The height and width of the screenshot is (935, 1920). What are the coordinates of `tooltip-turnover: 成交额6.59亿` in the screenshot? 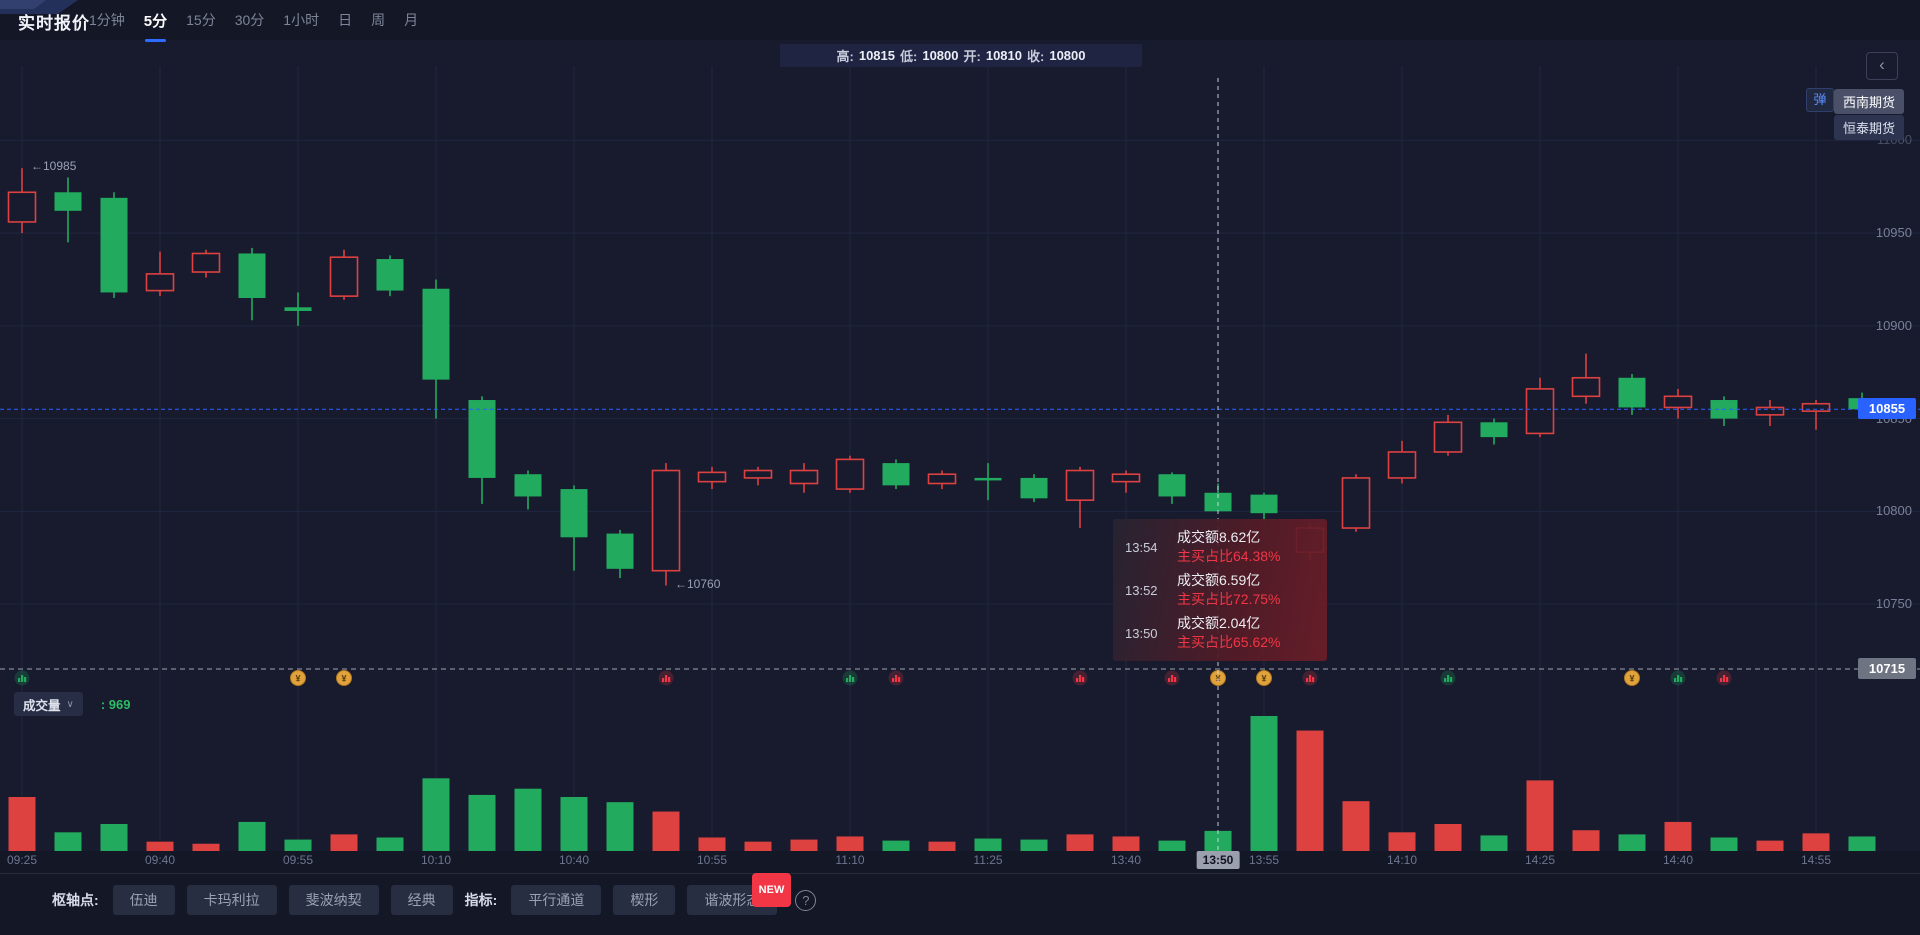 It's located at (1219, 580).